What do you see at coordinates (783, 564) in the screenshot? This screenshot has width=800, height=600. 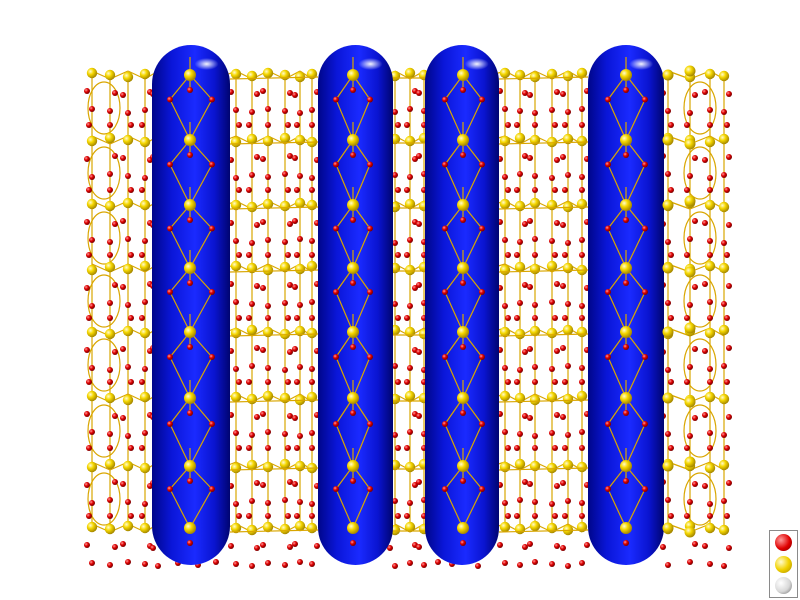 I see `atom-legend` at bounding box center [783, 564].